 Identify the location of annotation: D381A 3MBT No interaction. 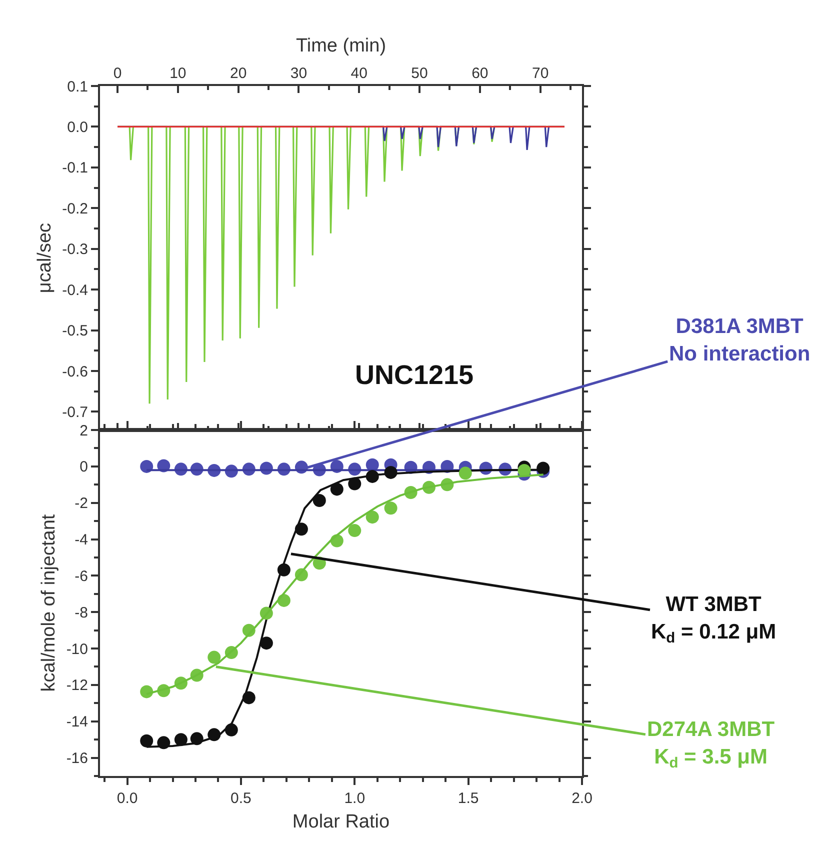
(739, 340).